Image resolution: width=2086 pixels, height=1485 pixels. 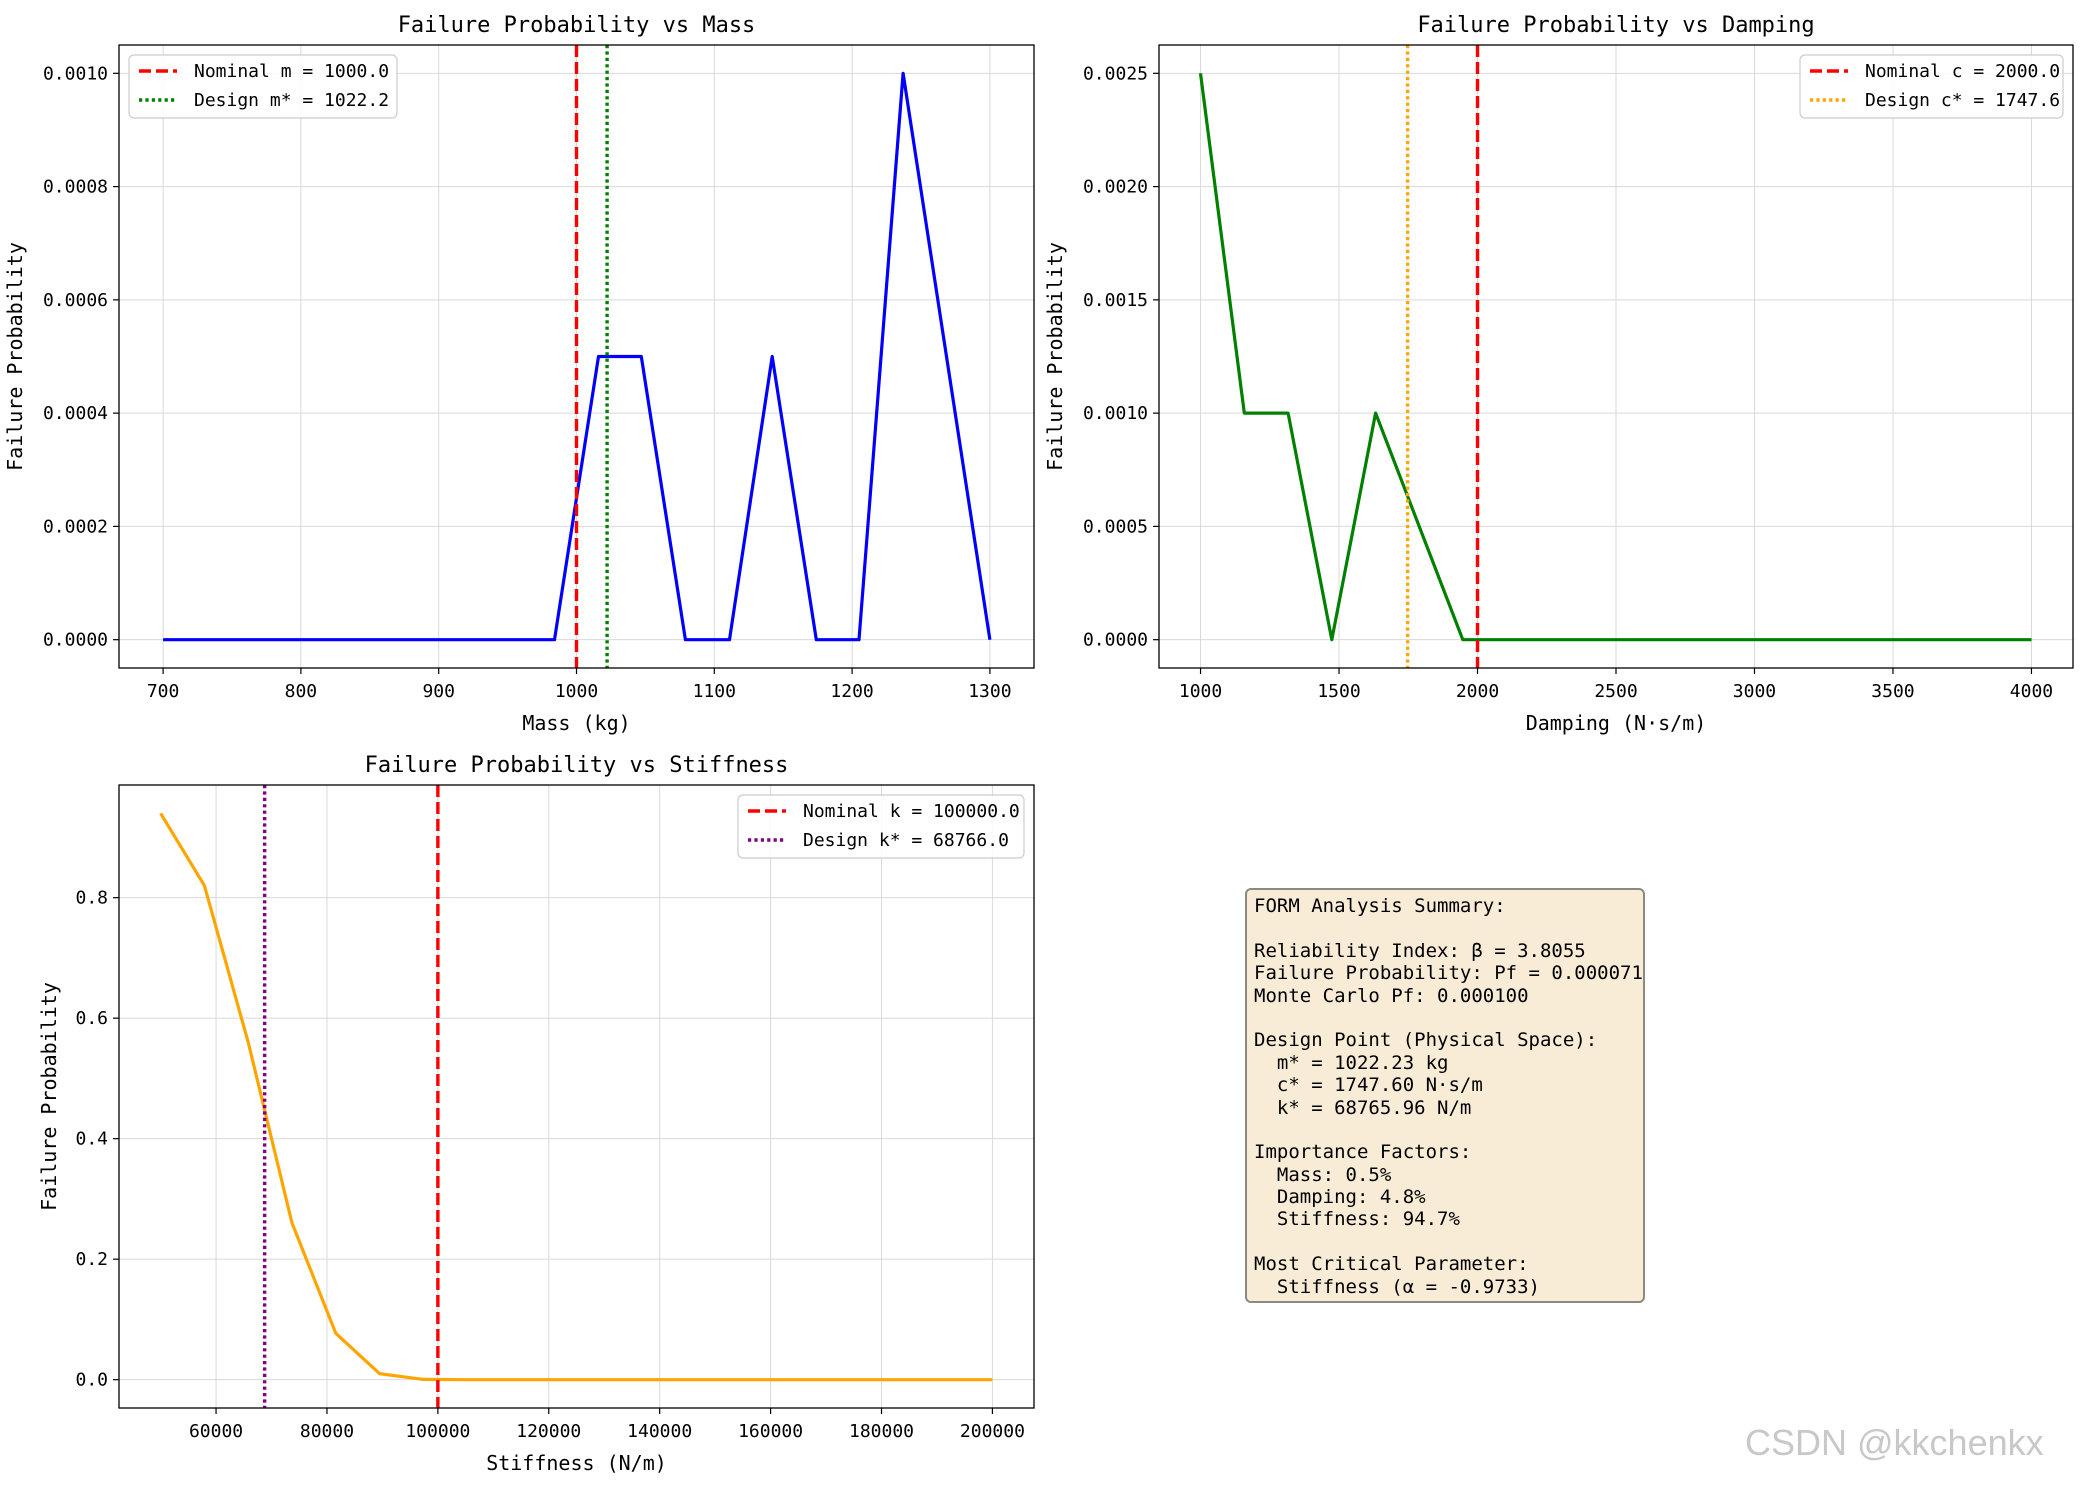 What do you see at coordinates (1115, 526) in the screenshot?
I see `y-tick-label: 0.0005` at bounding box center [1115, 526].